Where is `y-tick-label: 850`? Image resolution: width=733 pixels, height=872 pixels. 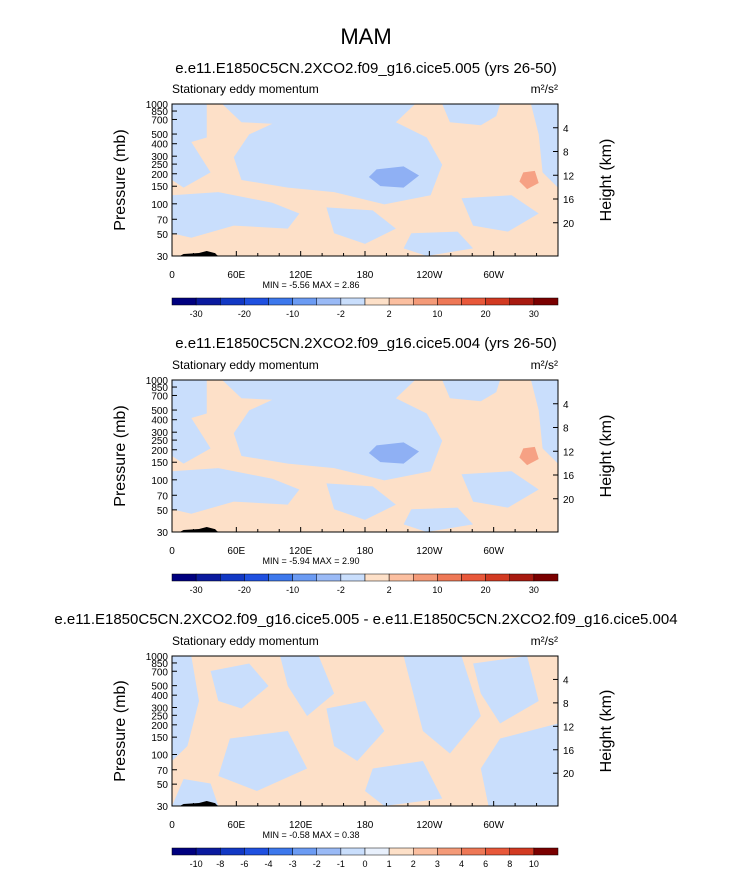 y-tick-label: 850 is located at coordinates (159, 664).